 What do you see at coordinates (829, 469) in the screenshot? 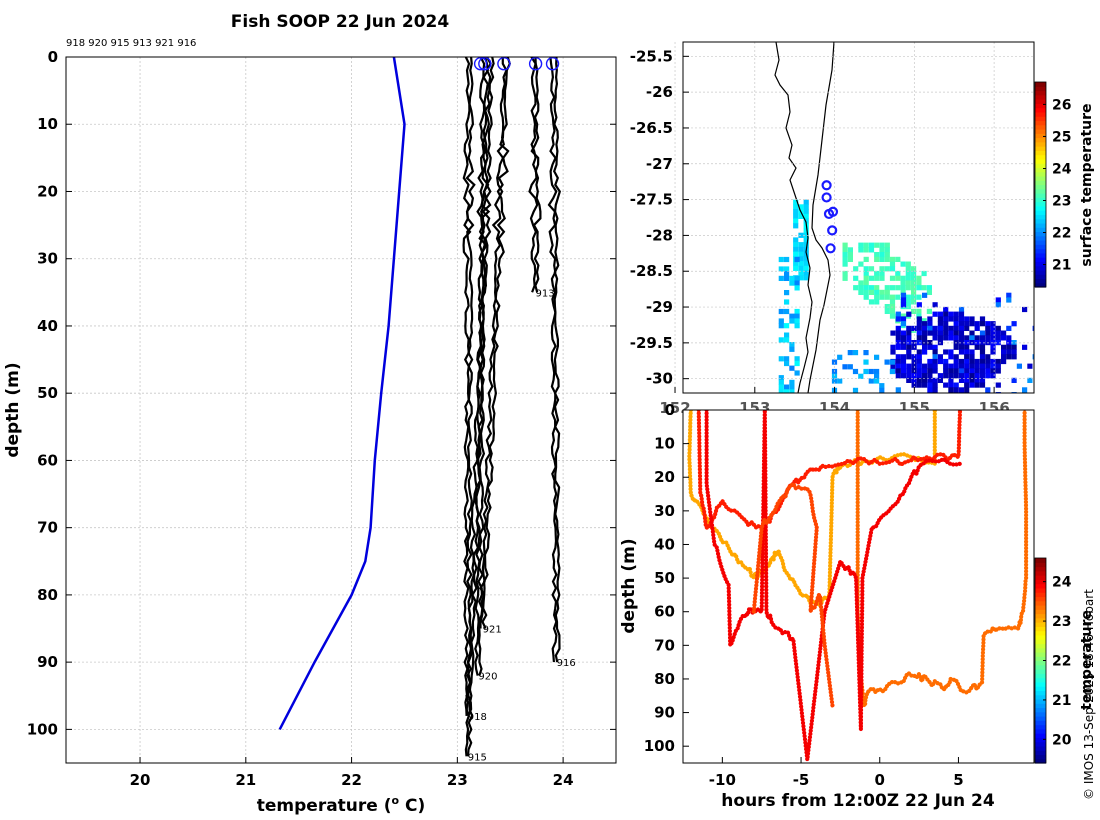
I see `time-depth-track-core` at bounding box center [829, 469].